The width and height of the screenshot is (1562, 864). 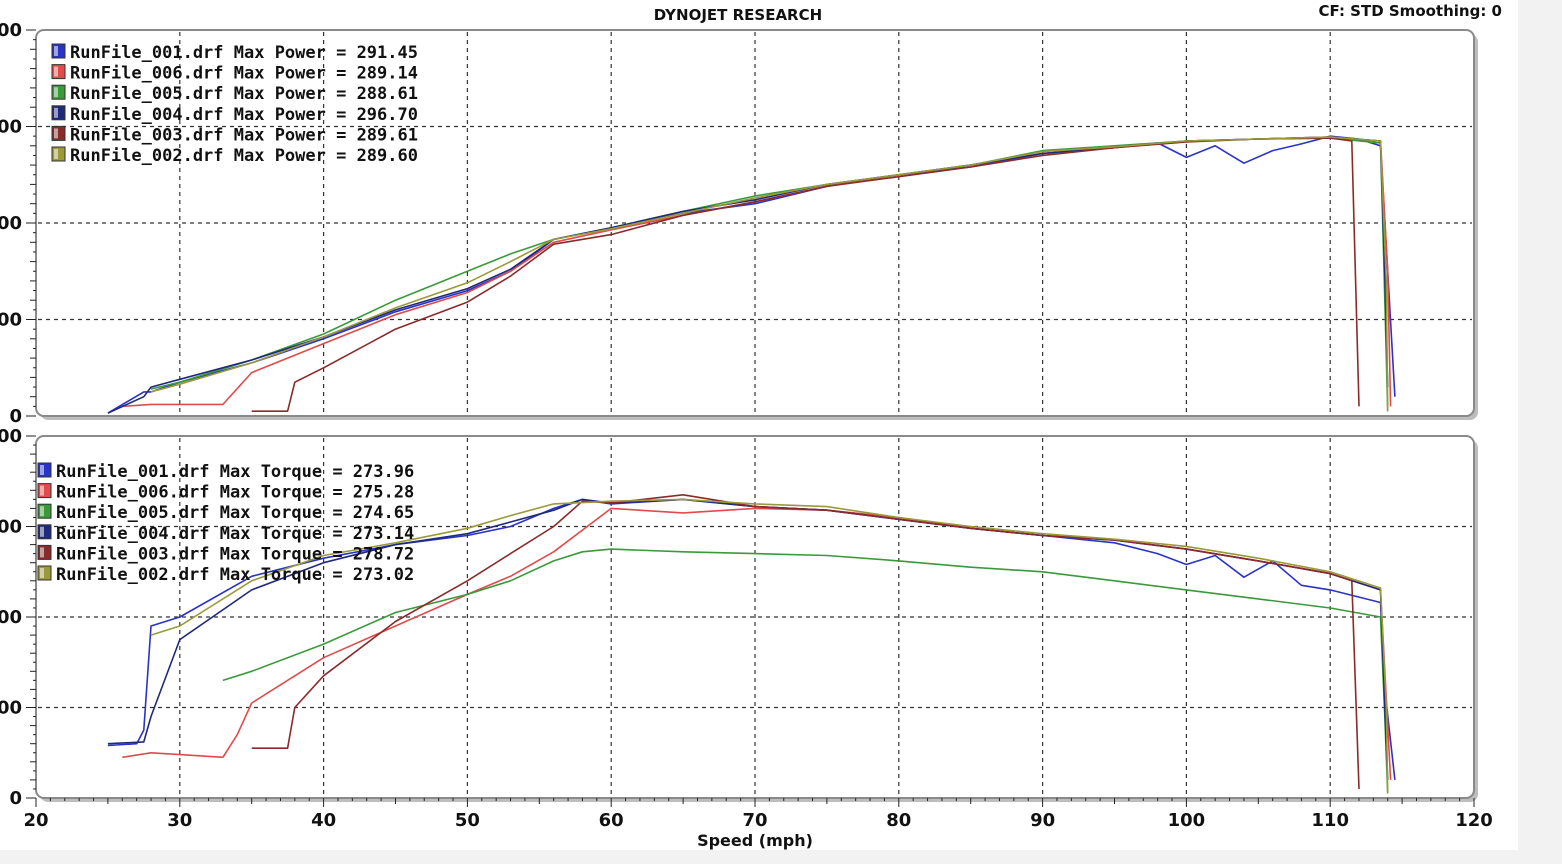 What do you see at coordinates (1187, 820) in the screenshot?
I see `x-tick-label: 100` at bounding box center [1187, 820].